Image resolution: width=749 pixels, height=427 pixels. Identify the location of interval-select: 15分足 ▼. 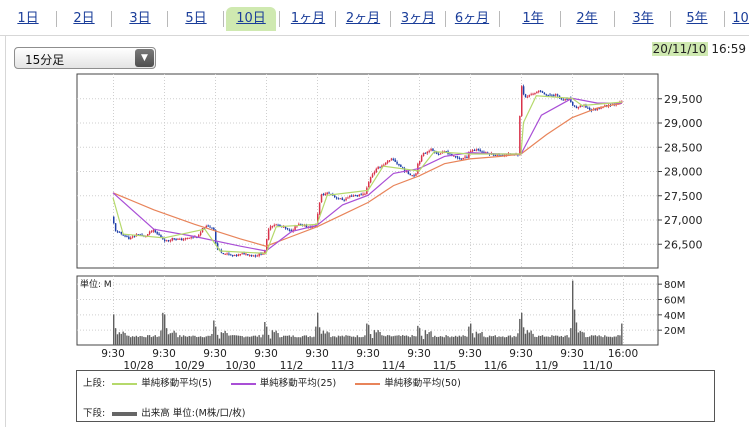
(85, 58).